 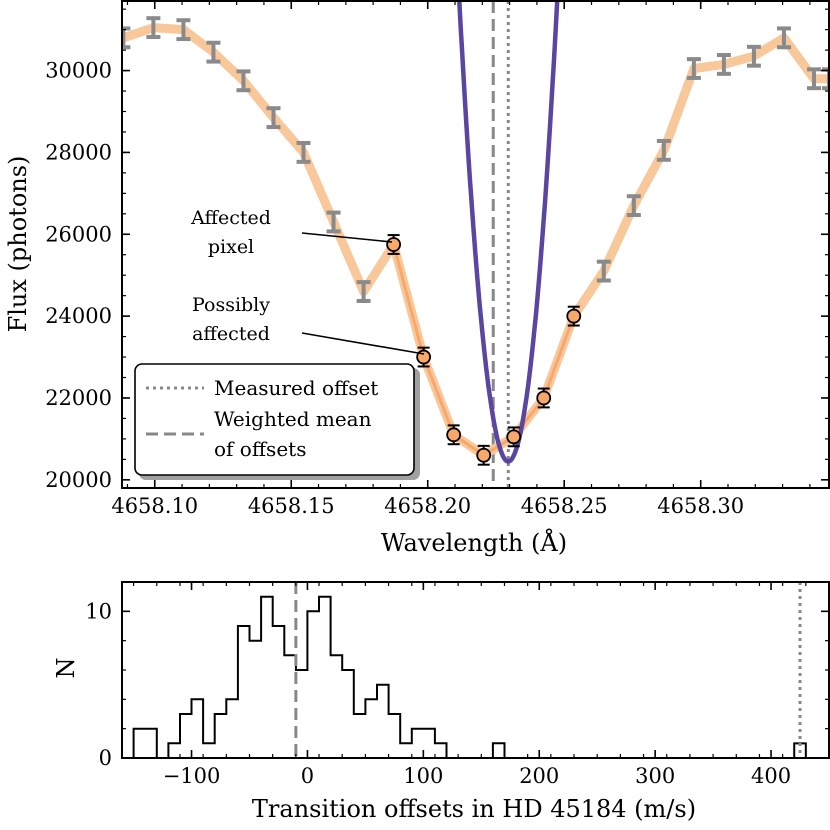 What do you see at coordinates (423, 776) in the screenshot?
I see `hist-x-tick-label: 100` at bounding box center [423, 776].